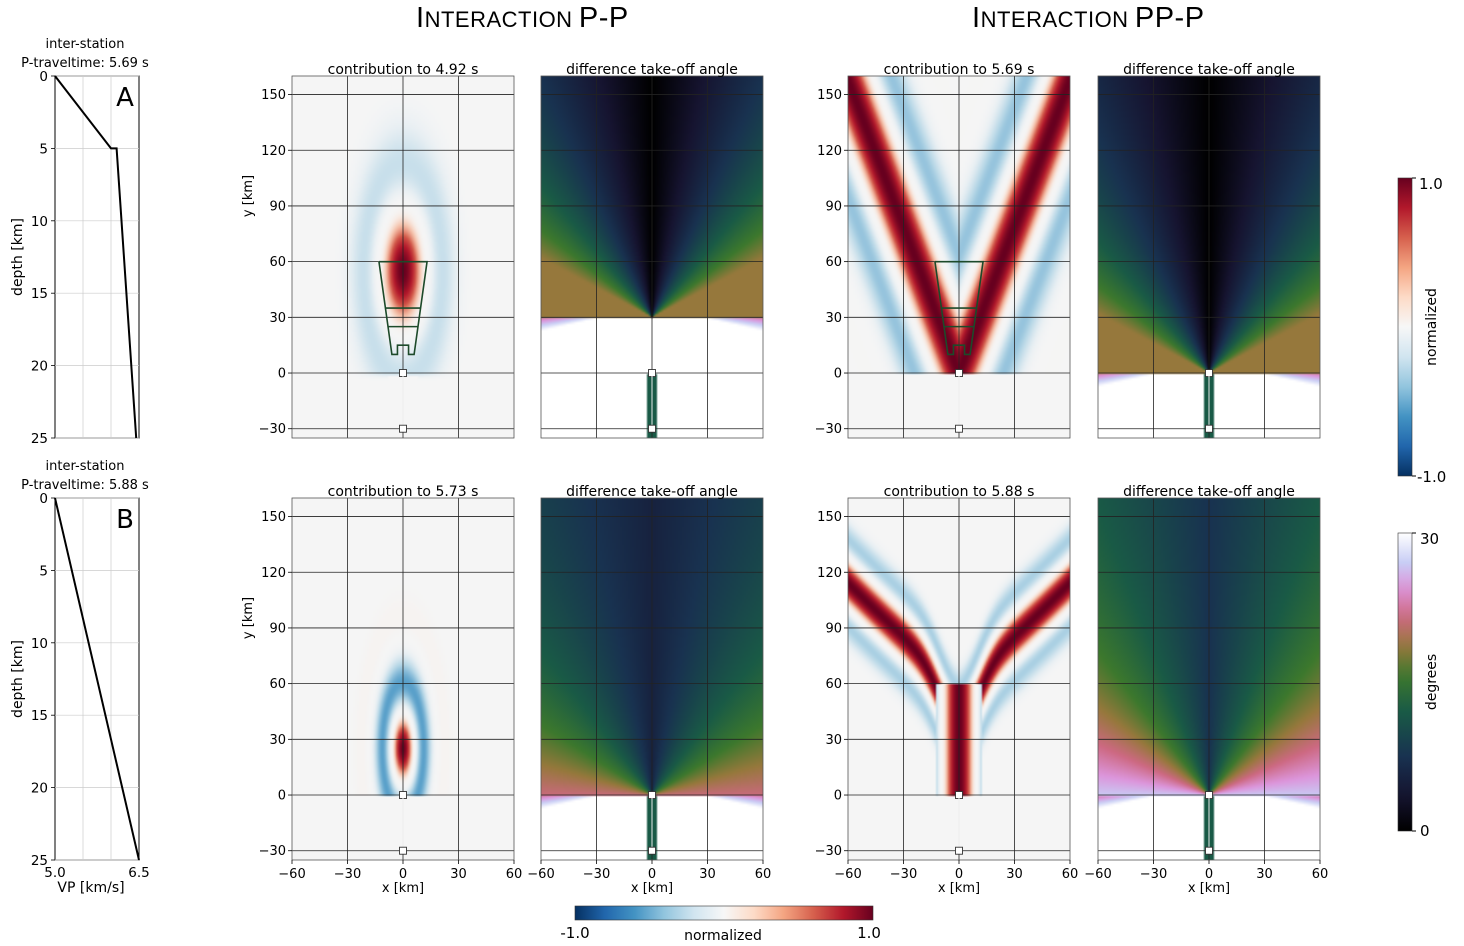 The width and height of the screenshot is (1464, 946). What do you see at coordinates (959, 492) in the screenshot?
I see `panel-title: contribution to 5.88 s` at bounding box center [959, 492].